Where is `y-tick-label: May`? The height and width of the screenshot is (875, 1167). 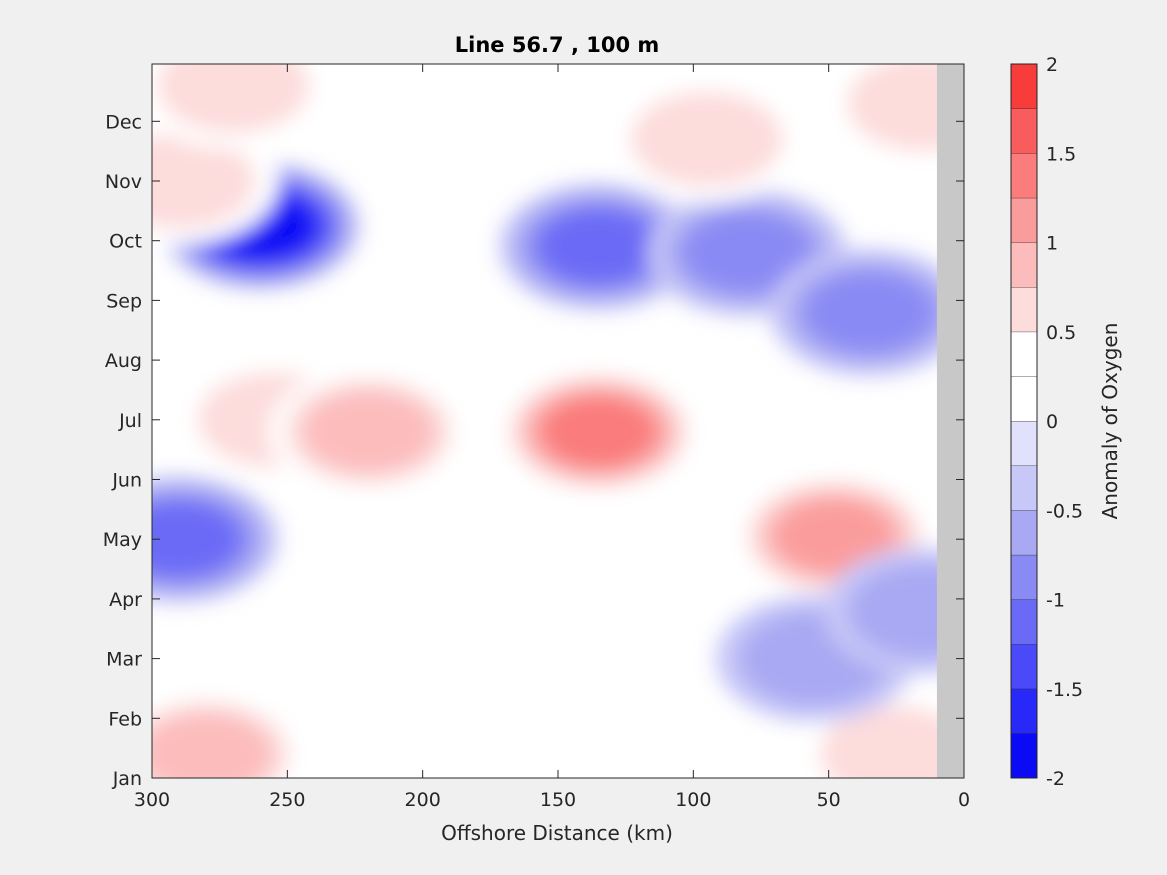
y-tick-label: May is located at coordinates (122, 540).